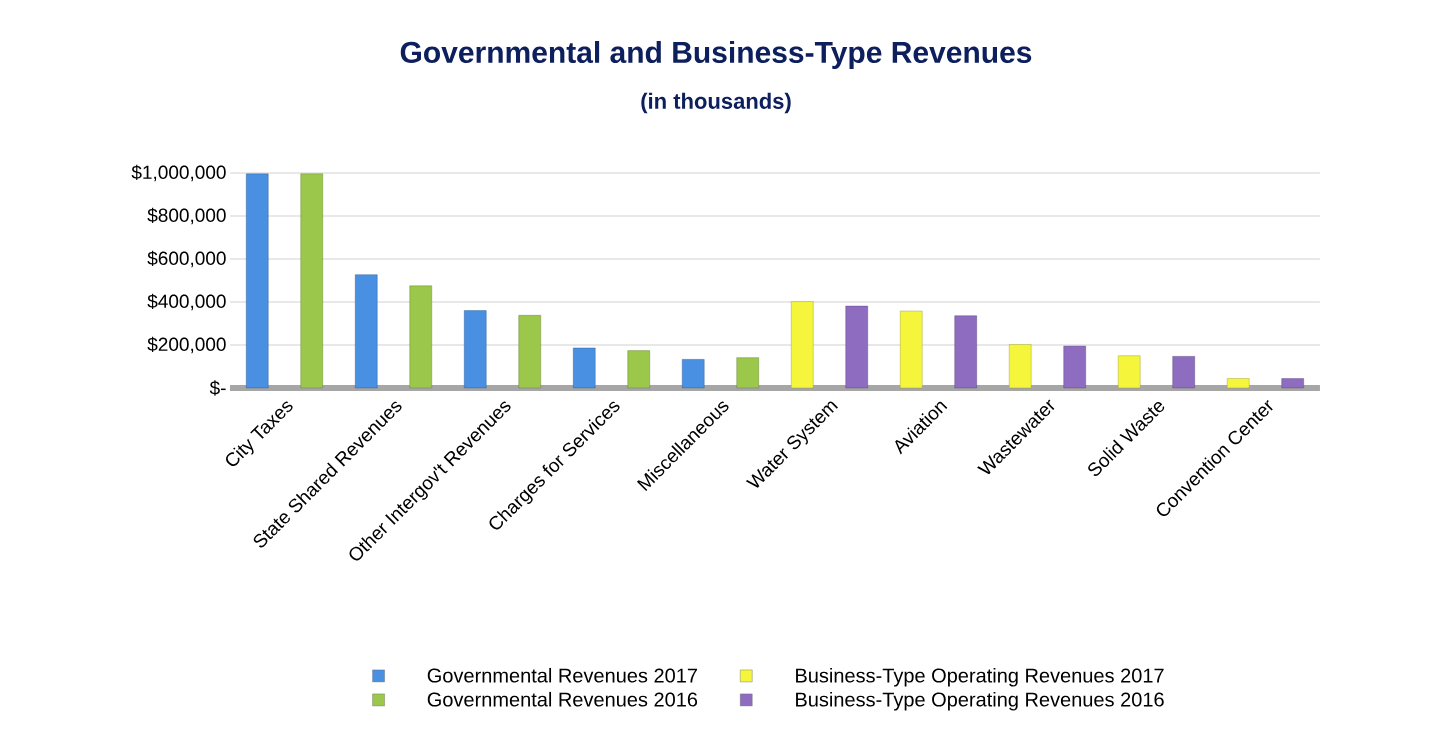 This screenshot has height=751, width=1432. What do you see at coordinates (186, 216) in the screenshot?
I see `y-tick-label: $800,000` at bounding box center [186, 216].